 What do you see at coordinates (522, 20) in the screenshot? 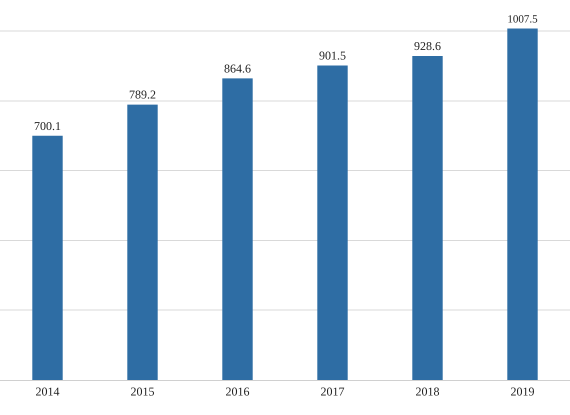
I see `data-label: 1007.5` at bounding box center [522, 20].